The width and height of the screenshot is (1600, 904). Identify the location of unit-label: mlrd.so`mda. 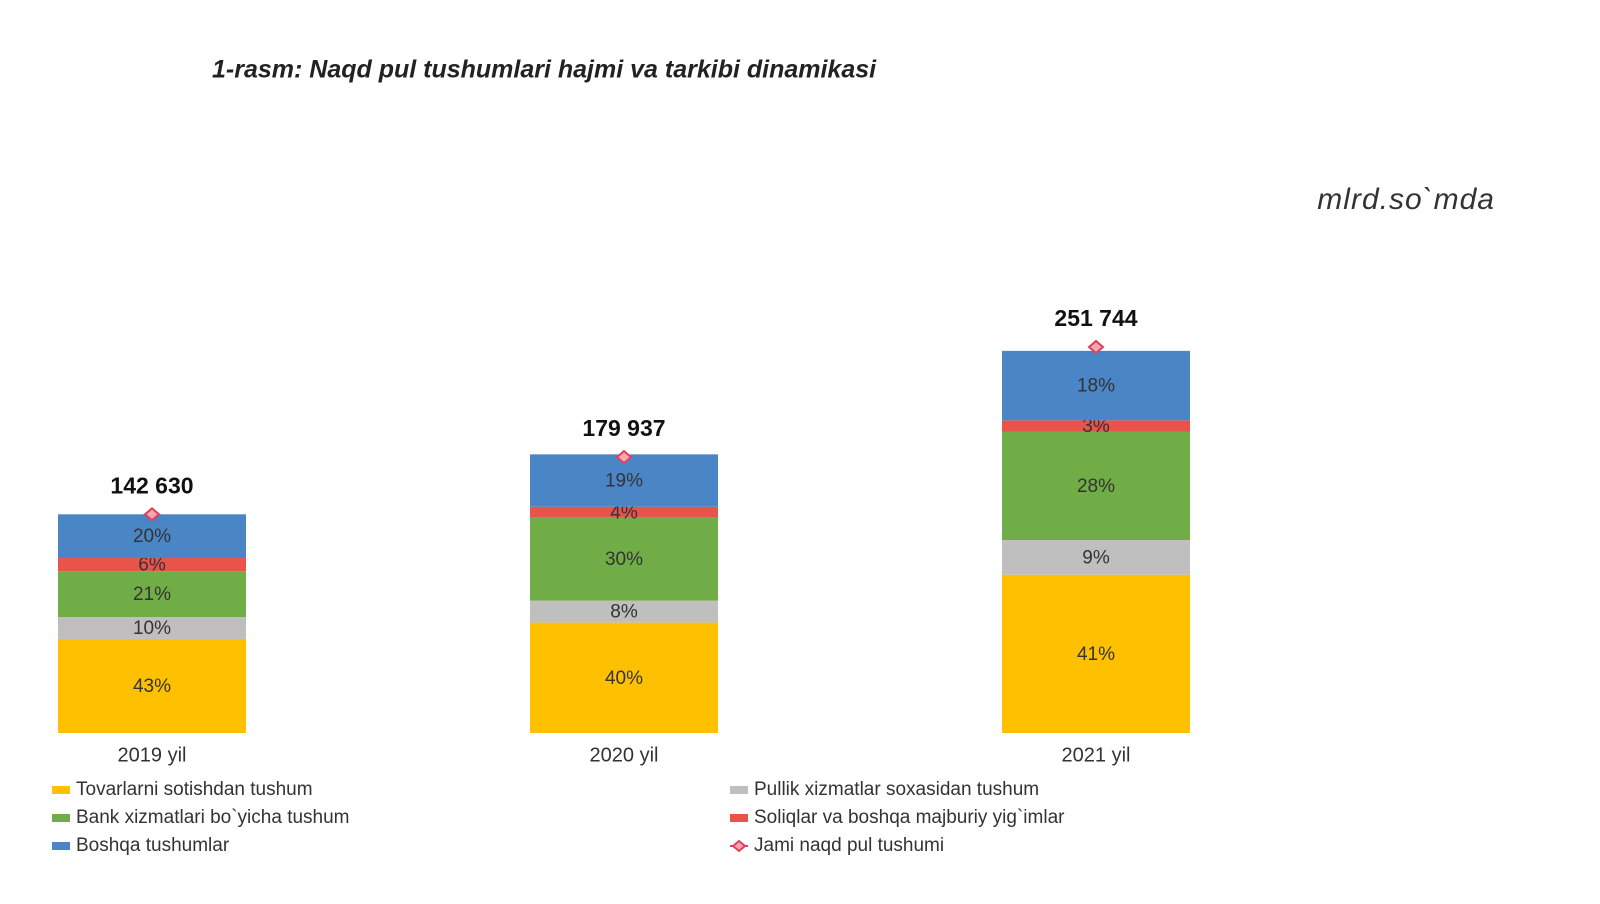
(1406, 199).